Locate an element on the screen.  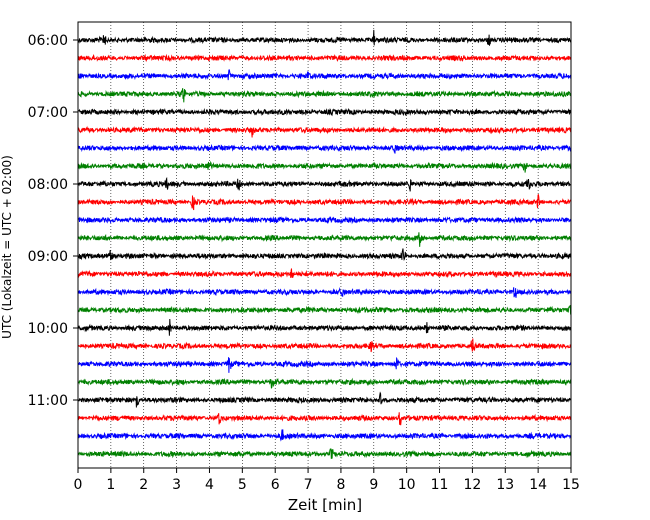
x-axis-title: Zeit [min] is located at coordinates (325, 505).